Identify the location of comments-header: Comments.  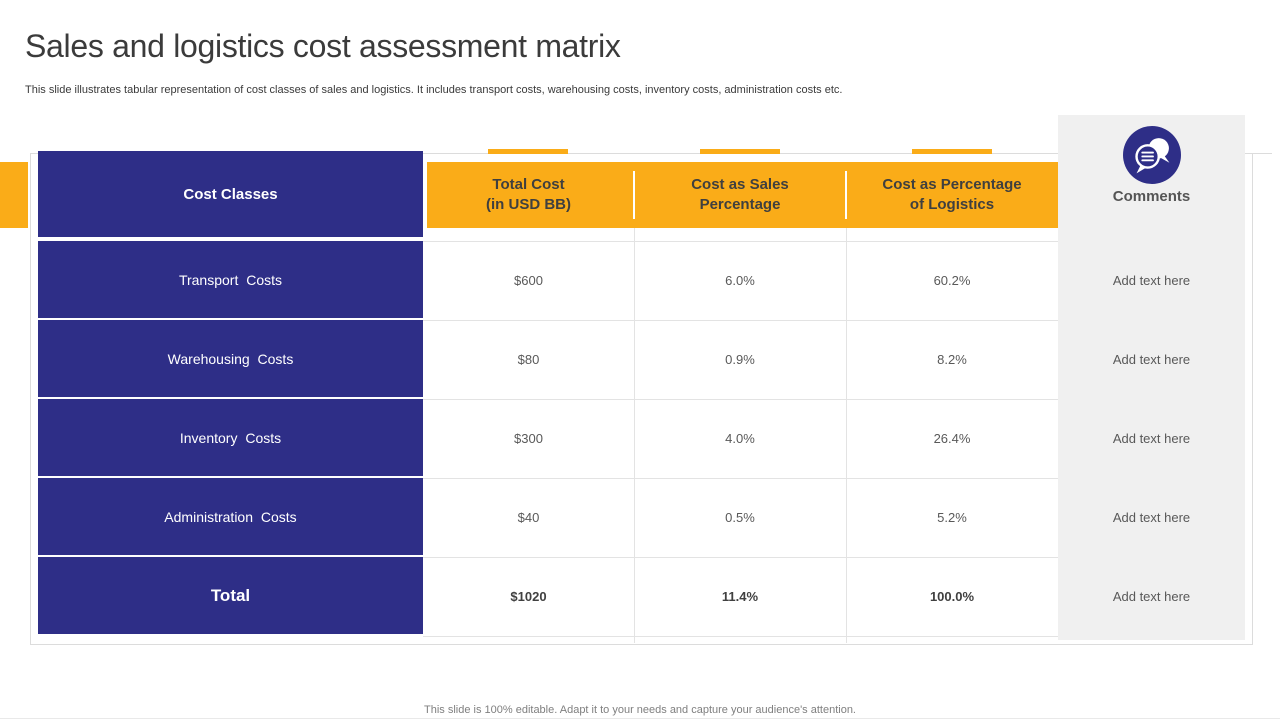
(1151, 165).